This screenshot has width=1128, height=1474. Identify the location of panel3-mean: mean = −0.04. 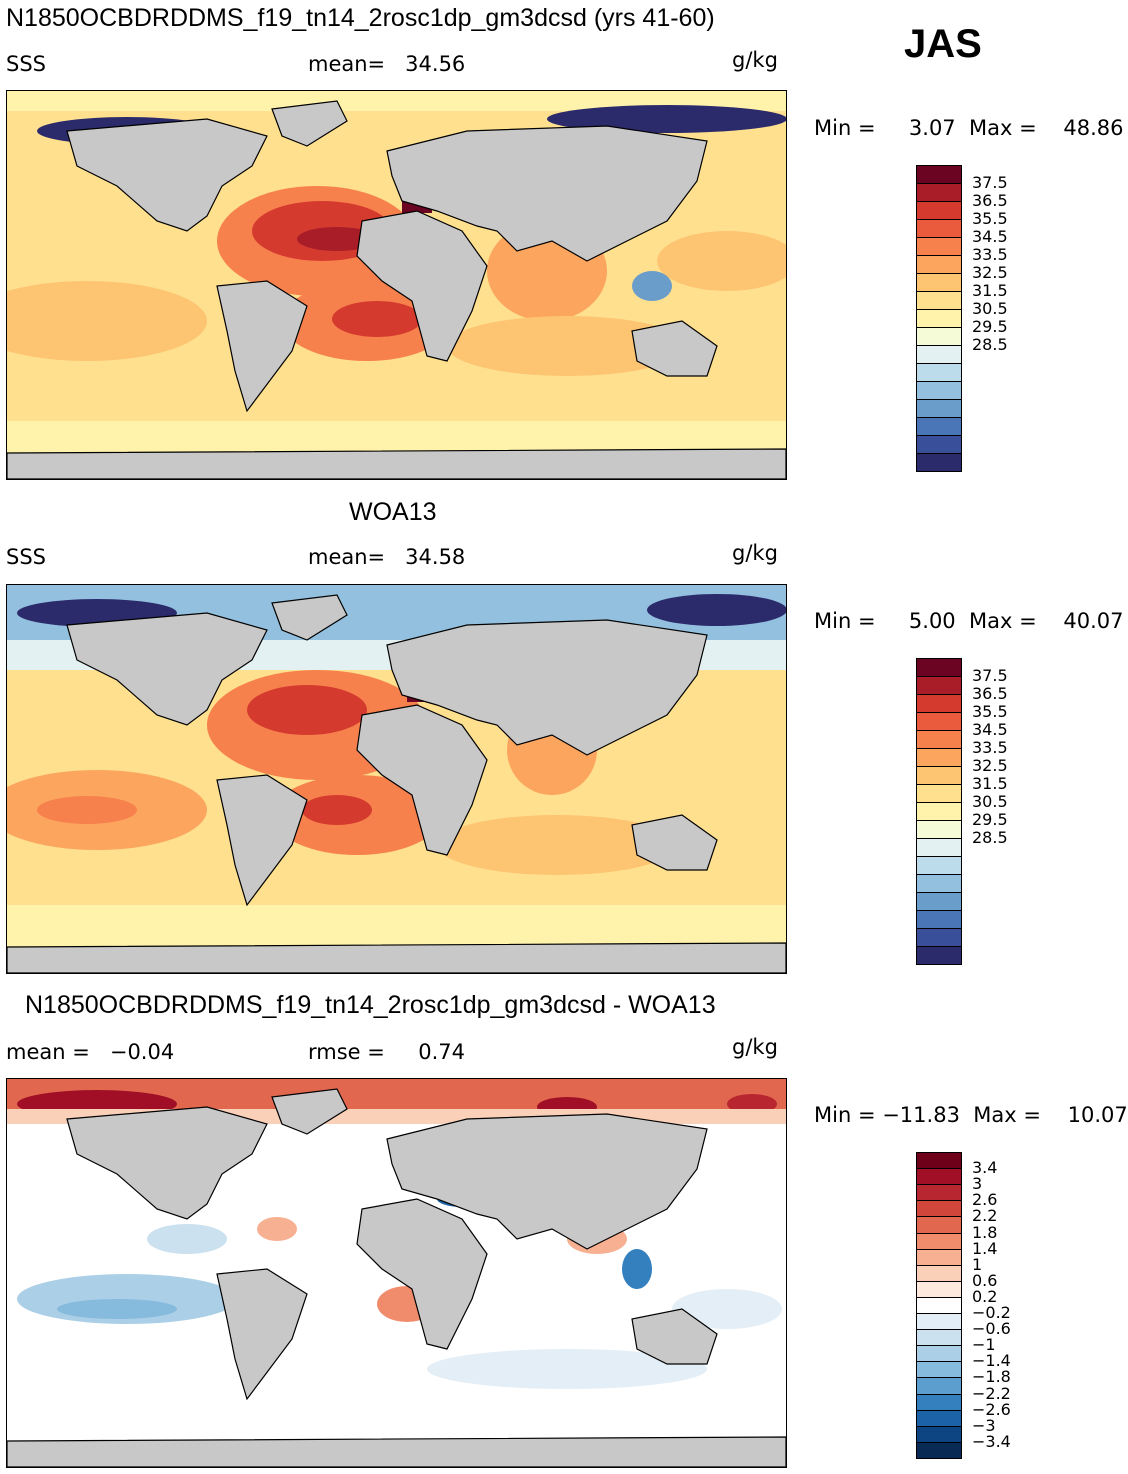
(90, 1052).